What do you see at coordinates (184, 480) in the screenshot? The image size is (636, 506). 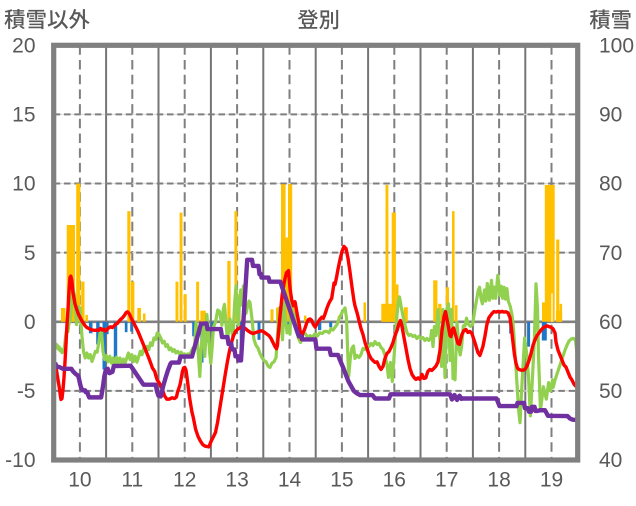 I see `svg-text: 12` at bounding box center [184, 480].